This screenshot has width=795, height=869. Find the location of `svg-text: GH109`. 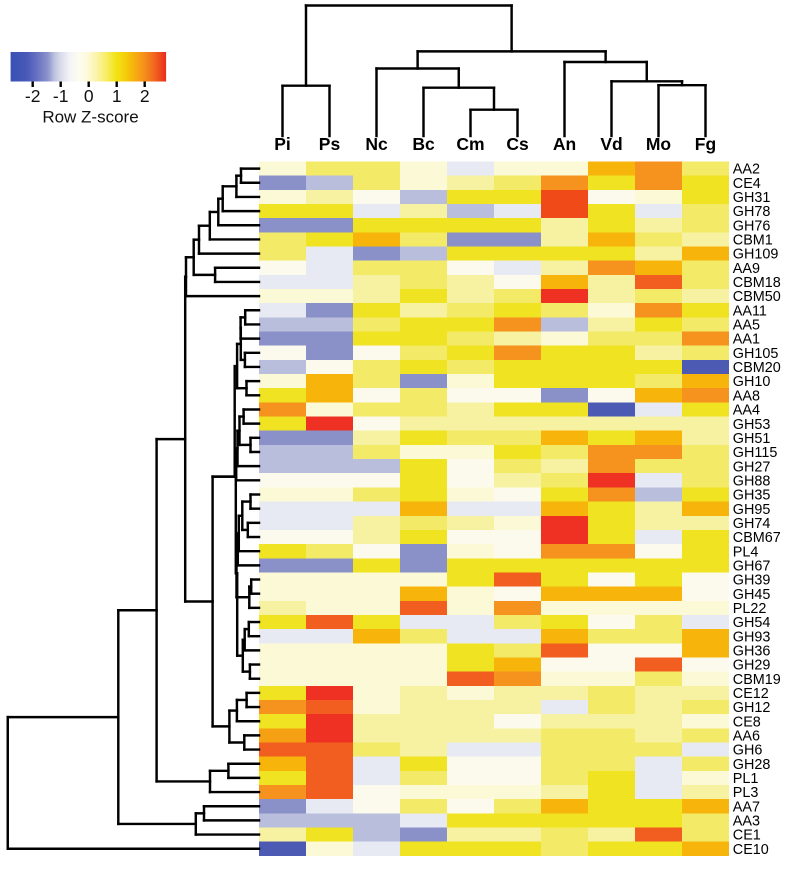

svg-text: GH109 is located at coordinates (756, 255).